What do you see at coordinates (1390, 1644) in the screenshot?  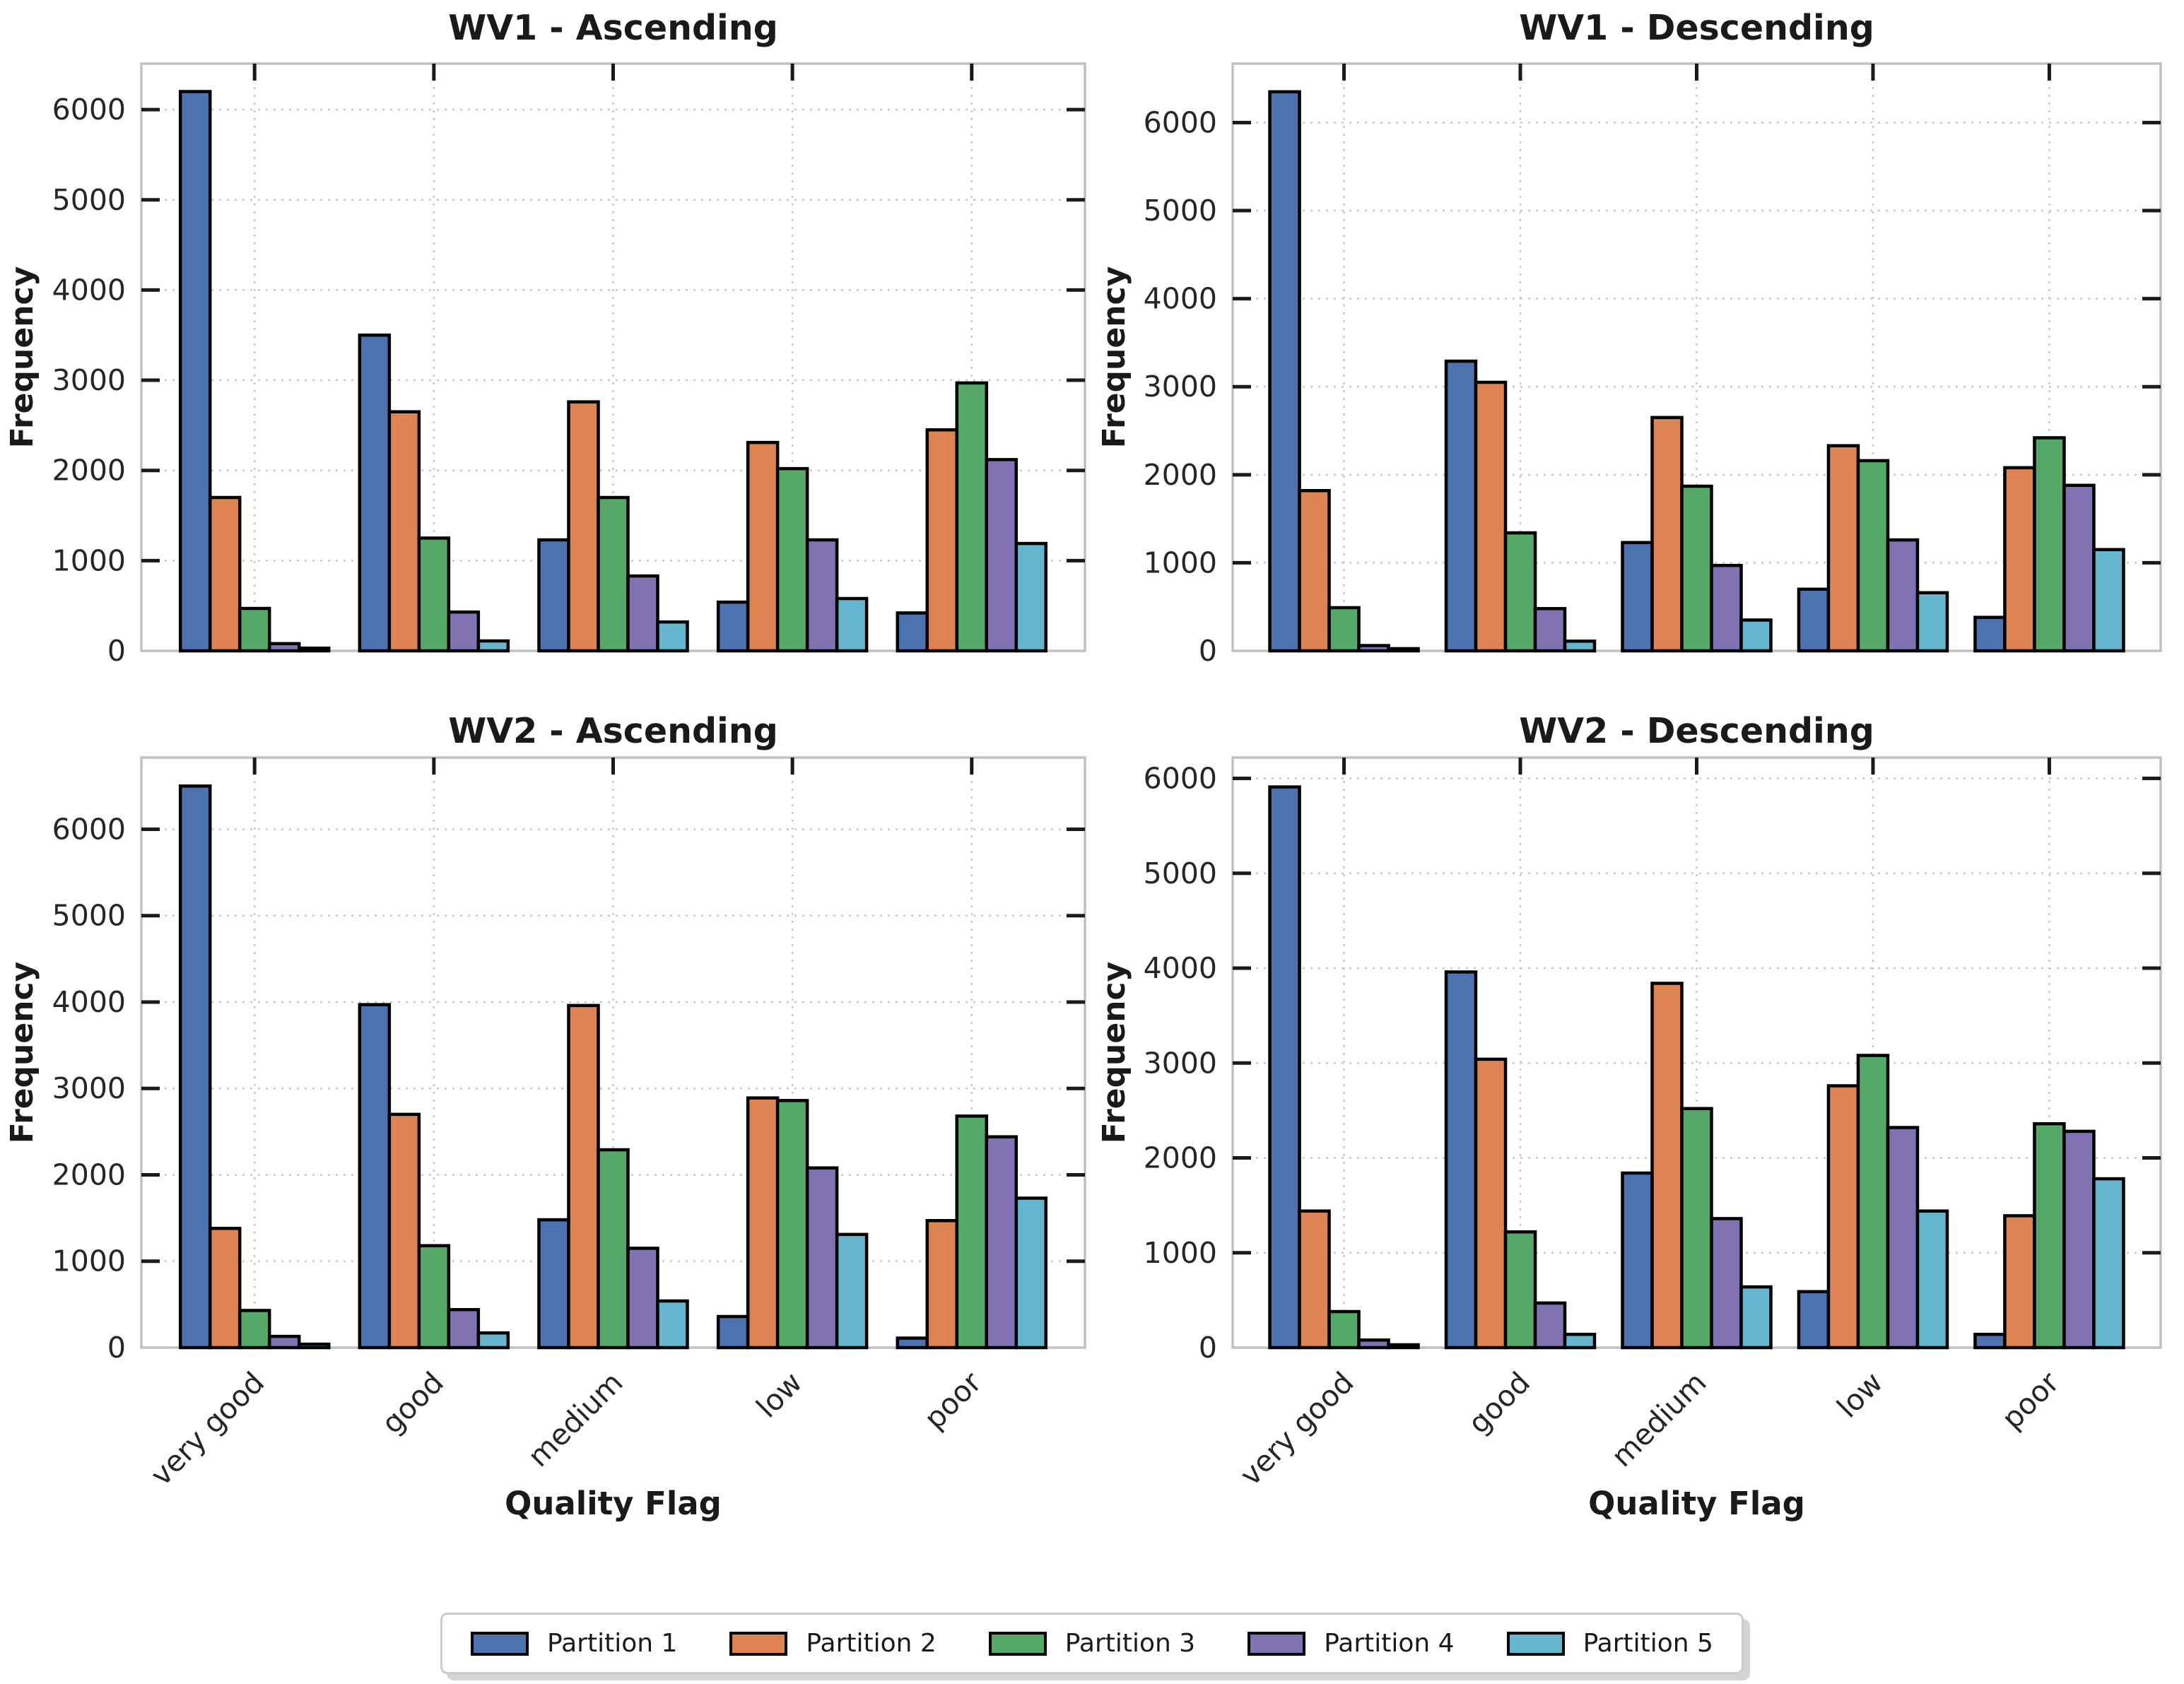 I see `legend-label: Partition 4` at bounding box center [1390, 1644].